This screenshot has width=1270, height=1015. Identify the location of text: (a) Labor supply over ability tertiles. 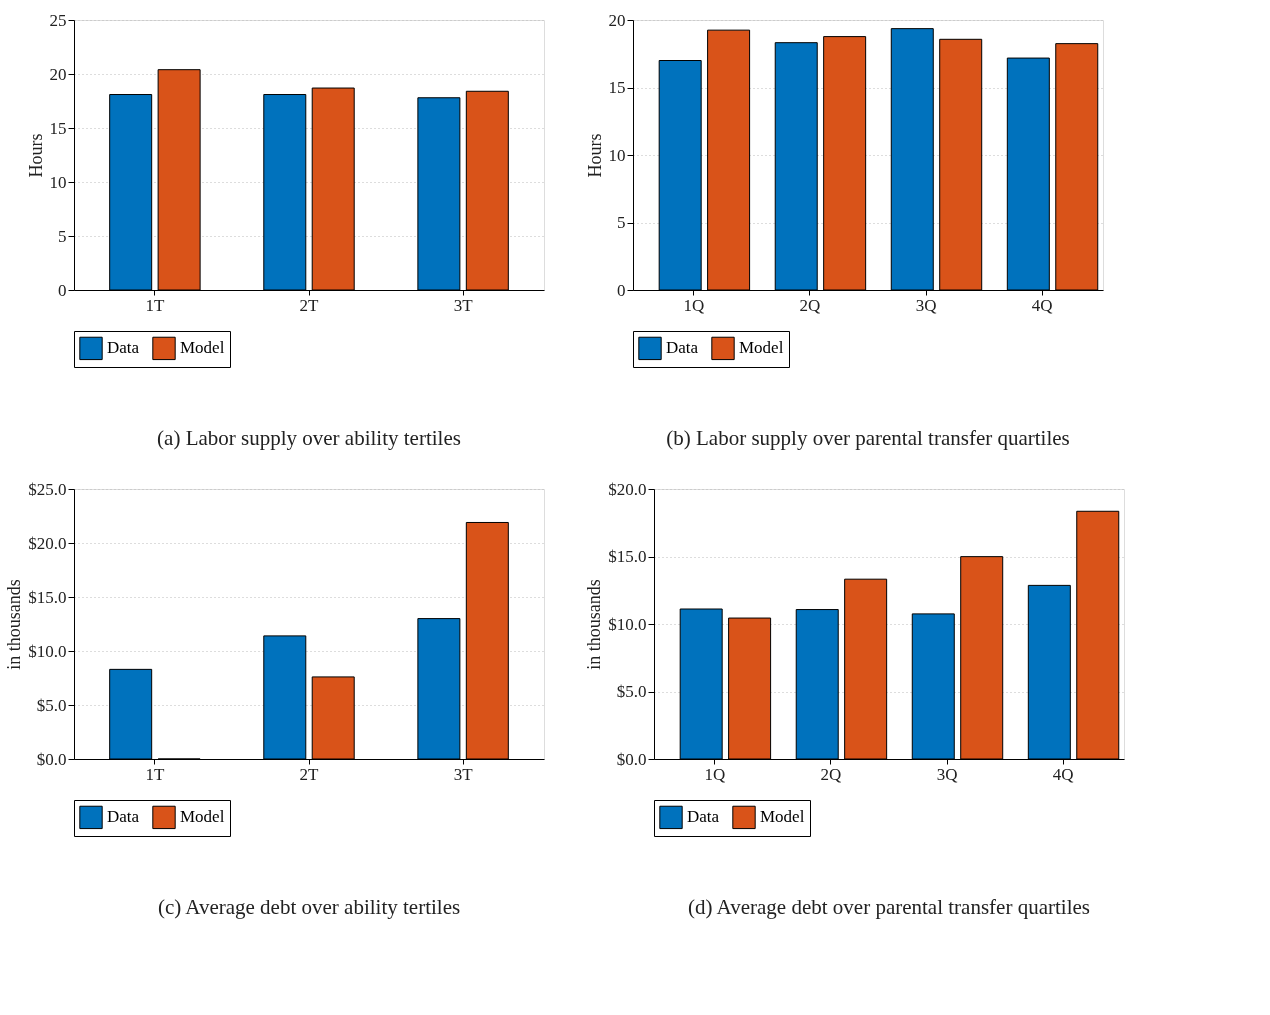
(309, 437).